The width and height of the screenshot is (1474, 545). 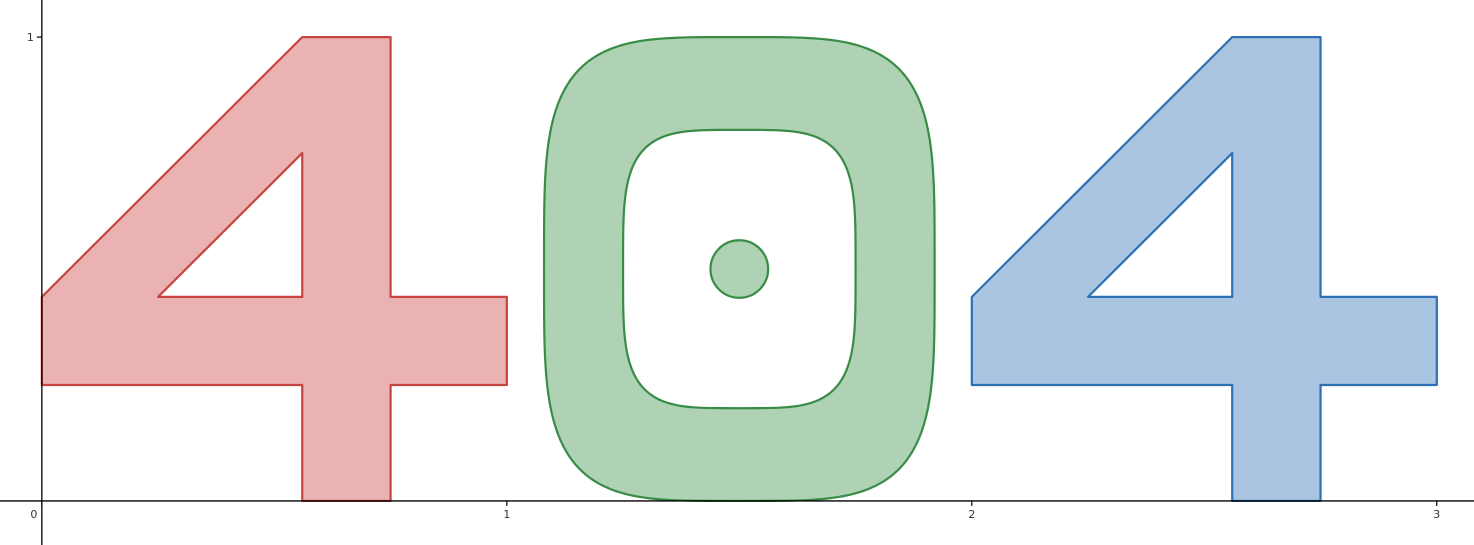 What do you see at coordinates (1436, 514) in the screenshot?
I see `x-tick-label: 3` at bounding box center [1436, 514].